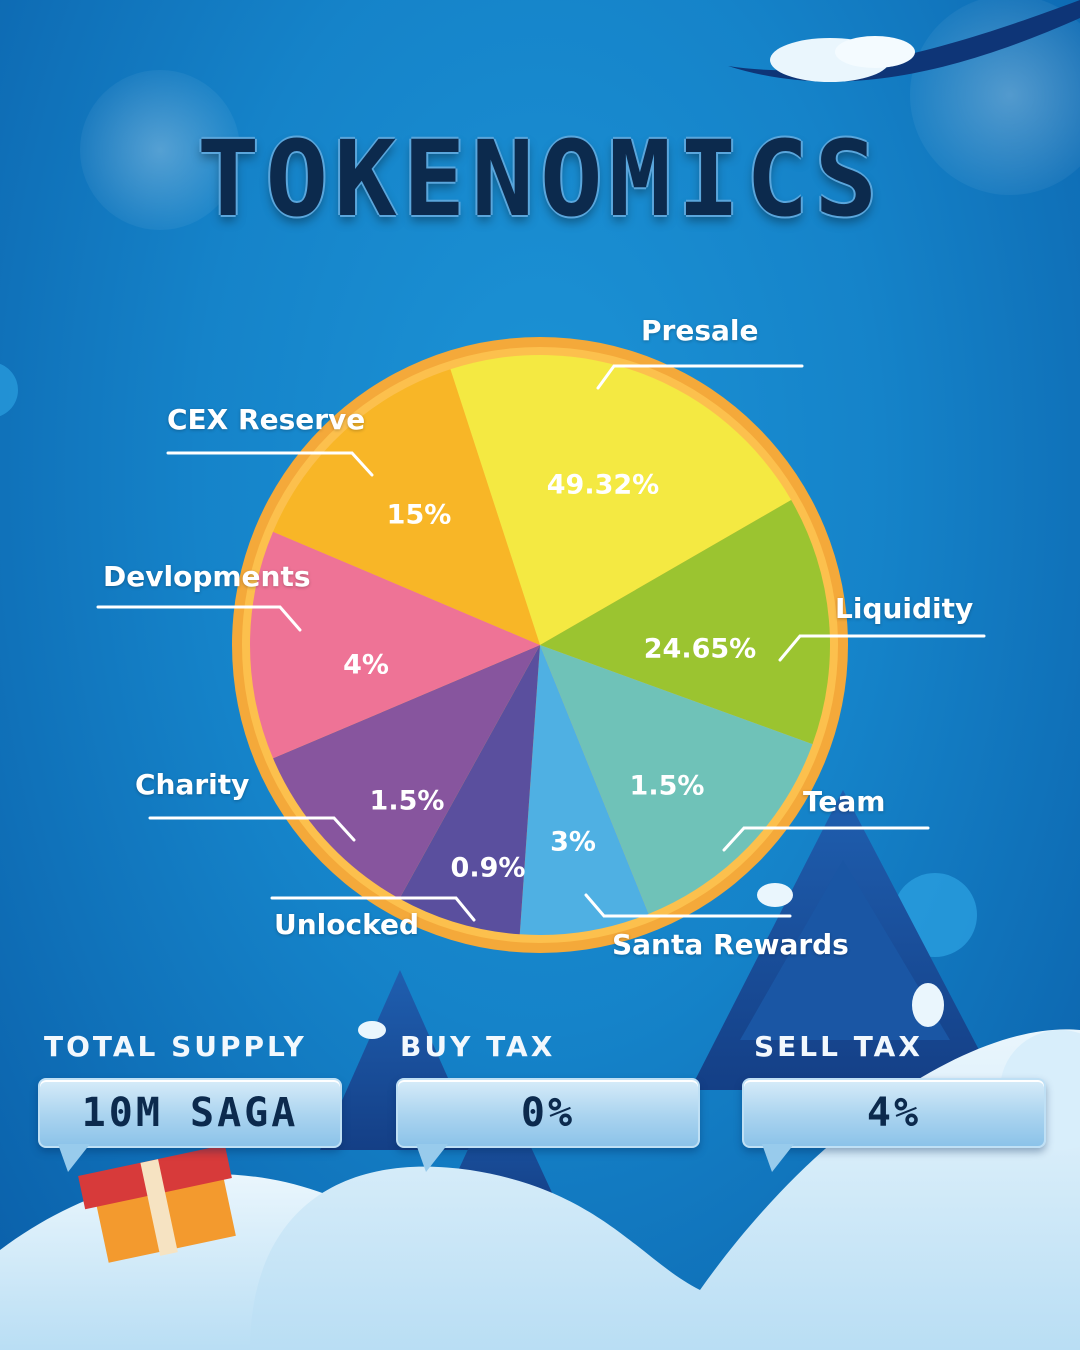  Describe the element at coordinates (548, 1113) in the screenshot. I see `buy-tax-value: 0%` at that location.